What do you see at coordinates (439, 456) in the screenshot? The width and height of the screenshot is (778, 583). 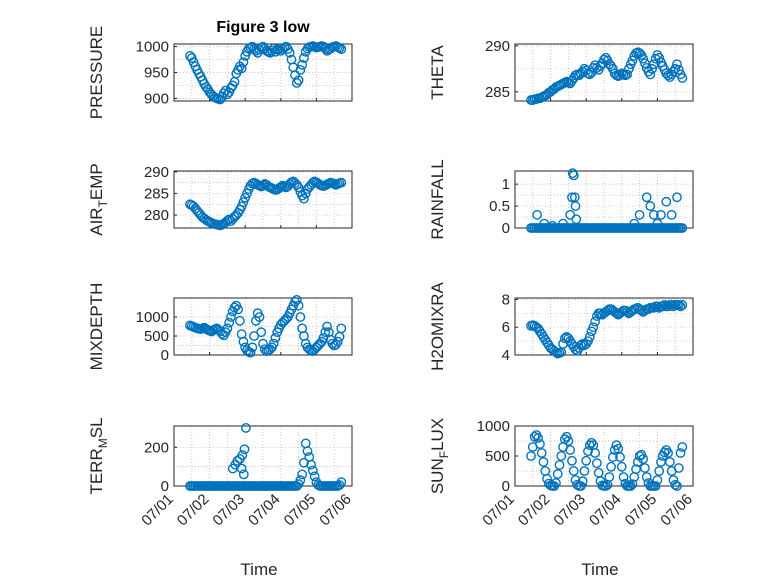 I see `y-axis-label: SUNFLUX` at bounding box center [439, 456].